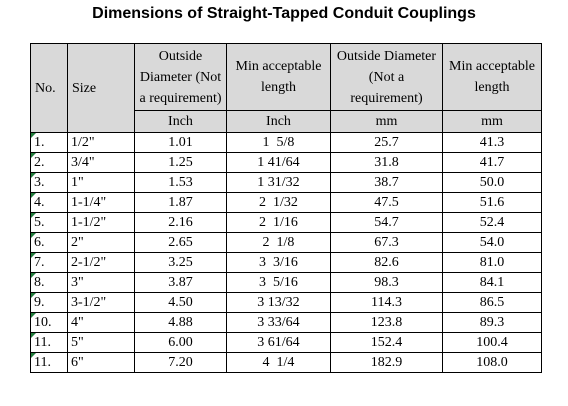 Image resolution: width=568 pixels, height=406 pixels. What do you see at coordinates (278, 182) in the screenshot?
I see `cell-len-inch: 1 31/32` at bounding box center [278, 182].